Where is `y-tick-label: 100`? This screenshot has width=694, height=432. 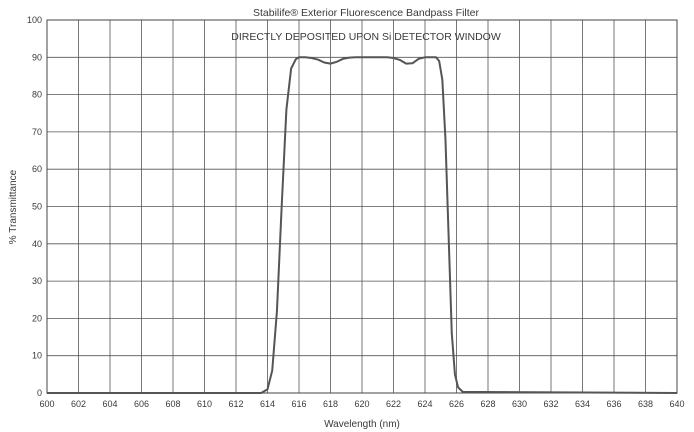 y-tick-label: 100 is located at coordinates (34, 20).